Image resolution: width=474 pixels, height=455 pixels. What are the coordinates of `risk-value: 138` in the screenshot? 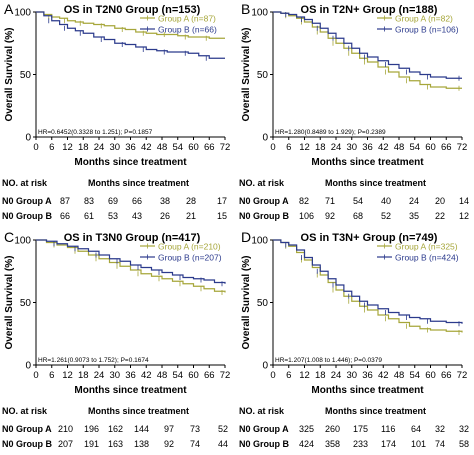 It's located at (142, 444).